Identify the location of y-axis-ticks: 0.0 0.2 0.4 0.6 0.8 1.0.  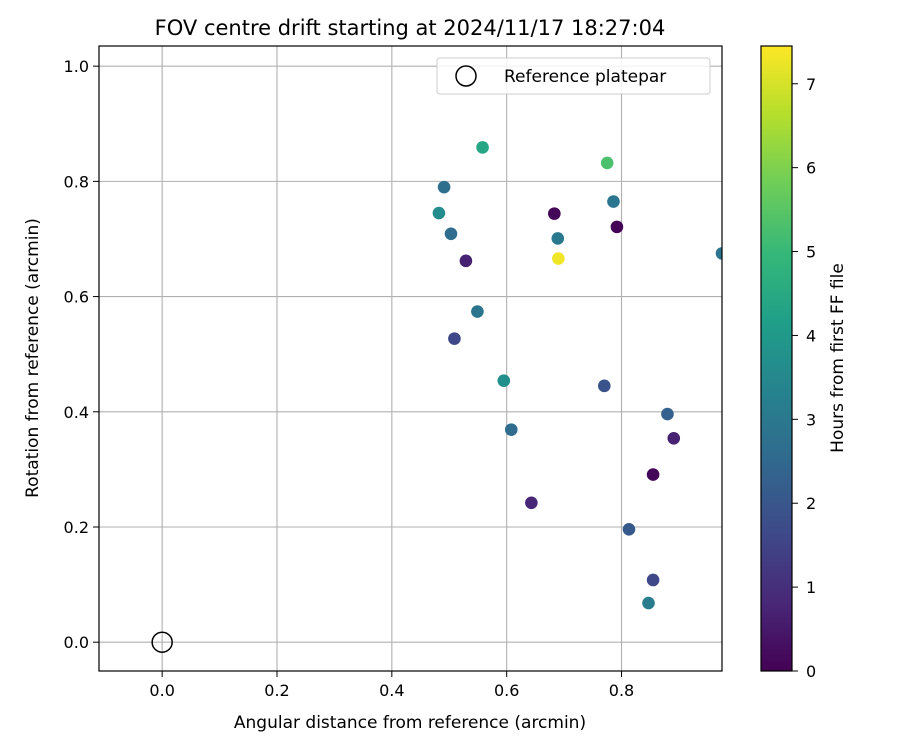
(81, 354).